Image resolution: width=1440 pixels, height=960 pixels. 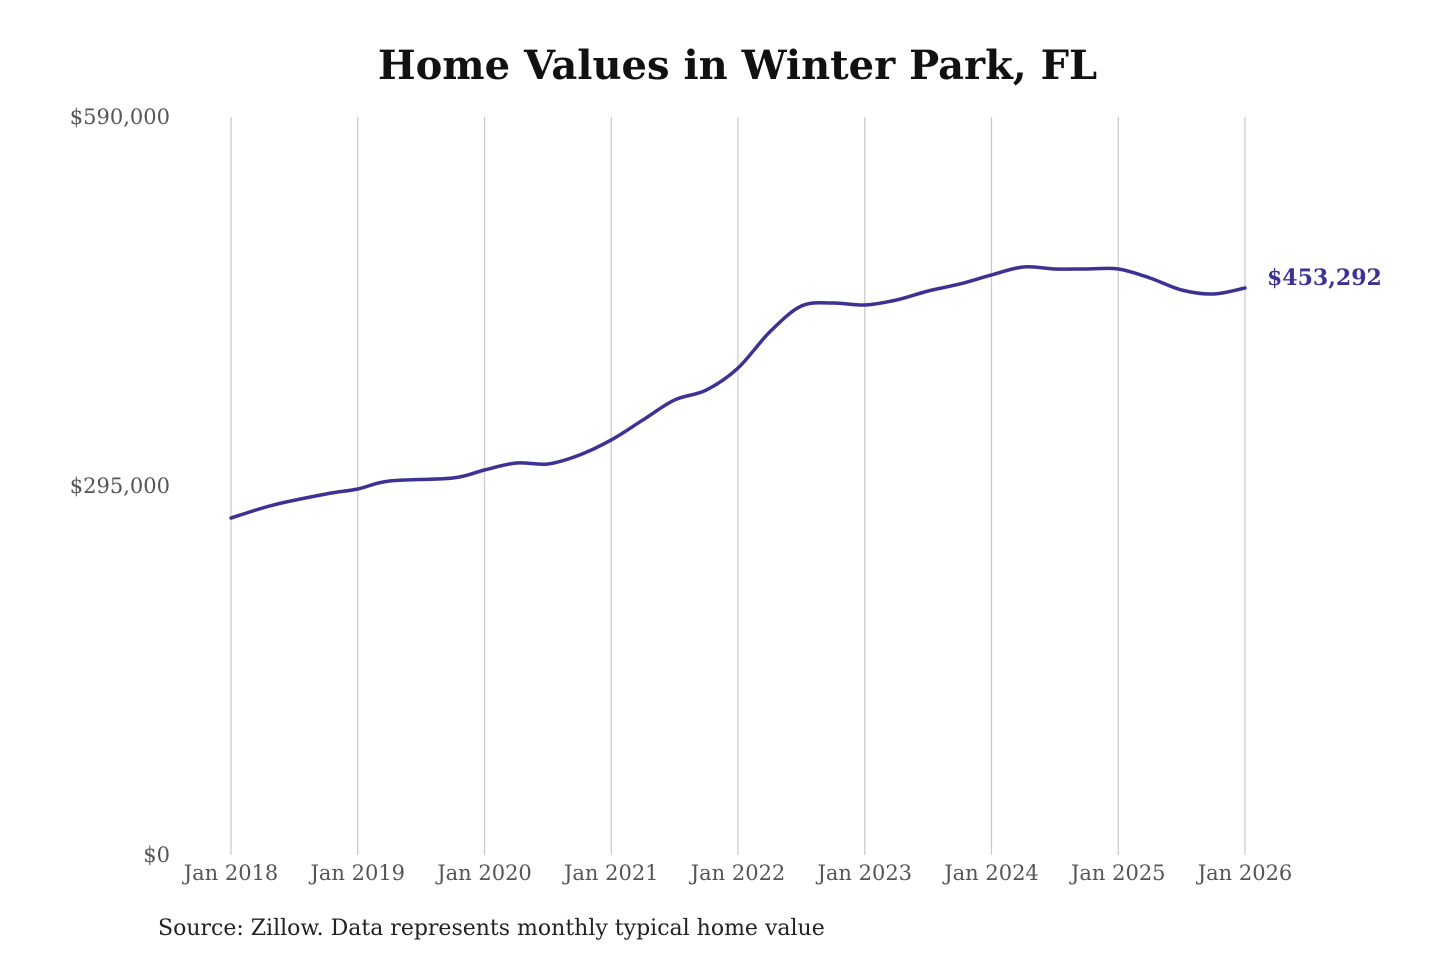 What do you see at coordinates (356, 873) in the screenshot?
I see `x-tick-label: Jan 2019` at bounding box center [356, 873].